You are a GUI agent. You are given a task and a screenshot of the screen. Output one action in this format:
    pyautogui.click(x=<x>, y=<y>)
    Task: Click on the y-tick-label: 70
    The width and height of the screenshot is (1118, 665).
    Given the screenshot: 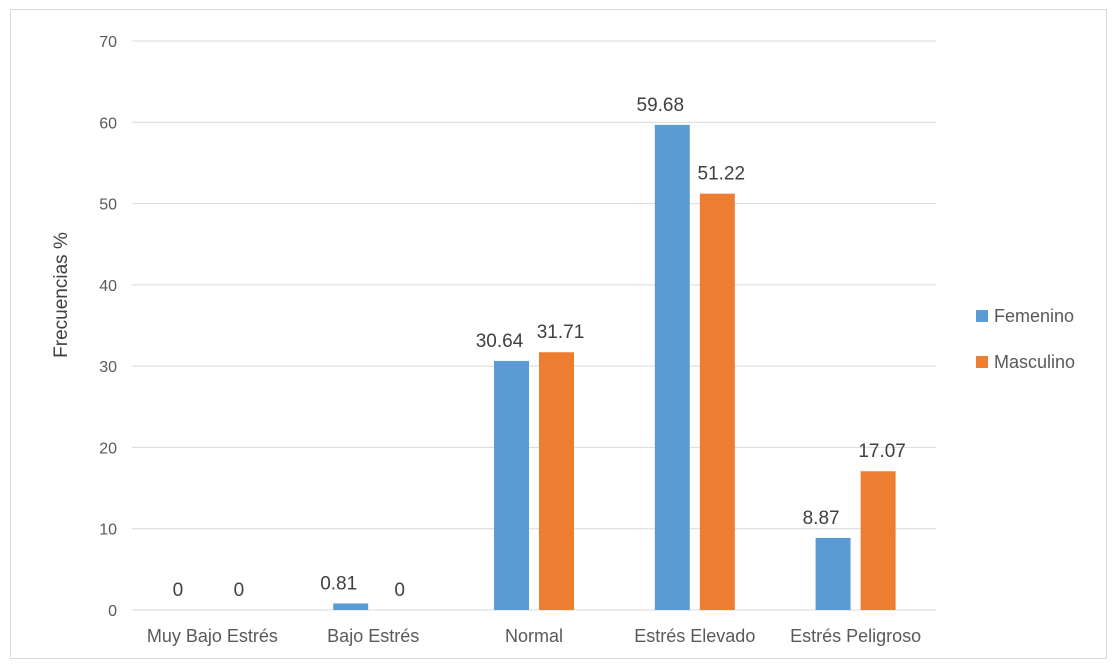 What is the action you would take?
    pyautogui.click(x=108, y=42)
    